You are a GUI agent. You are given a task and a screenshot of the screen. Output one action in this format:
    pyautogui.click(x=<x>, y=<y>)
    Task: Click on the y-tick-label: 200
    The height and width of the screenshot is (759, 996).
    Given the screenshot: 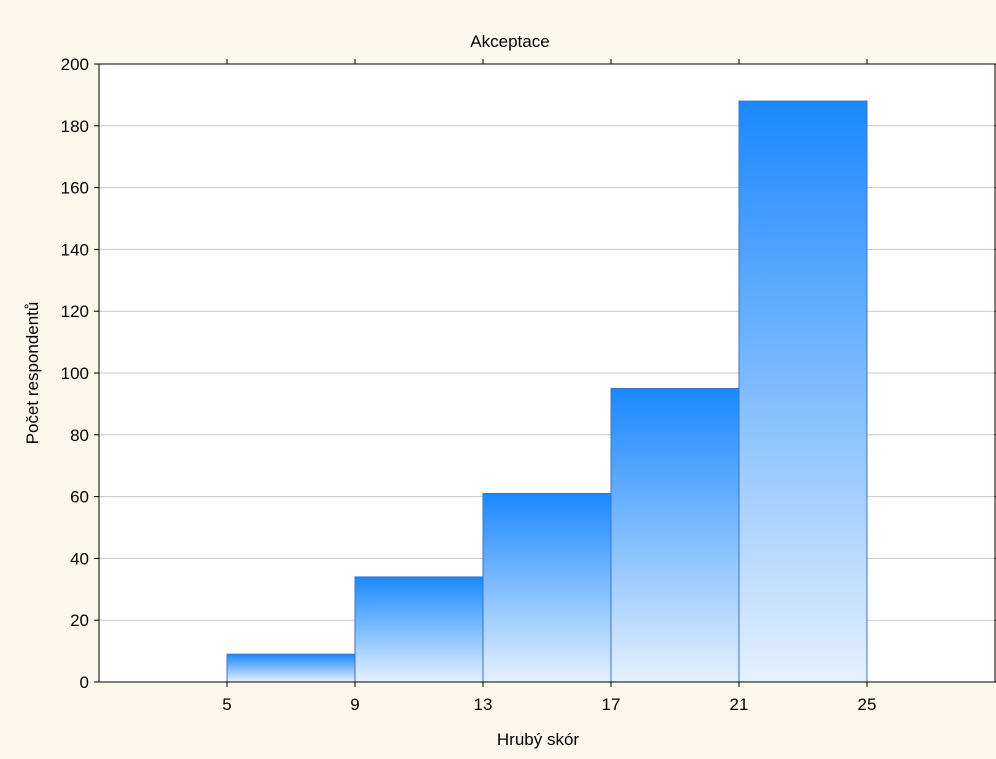 What is the action you would take?
    pyautogui.click(x=75, y=64)
    